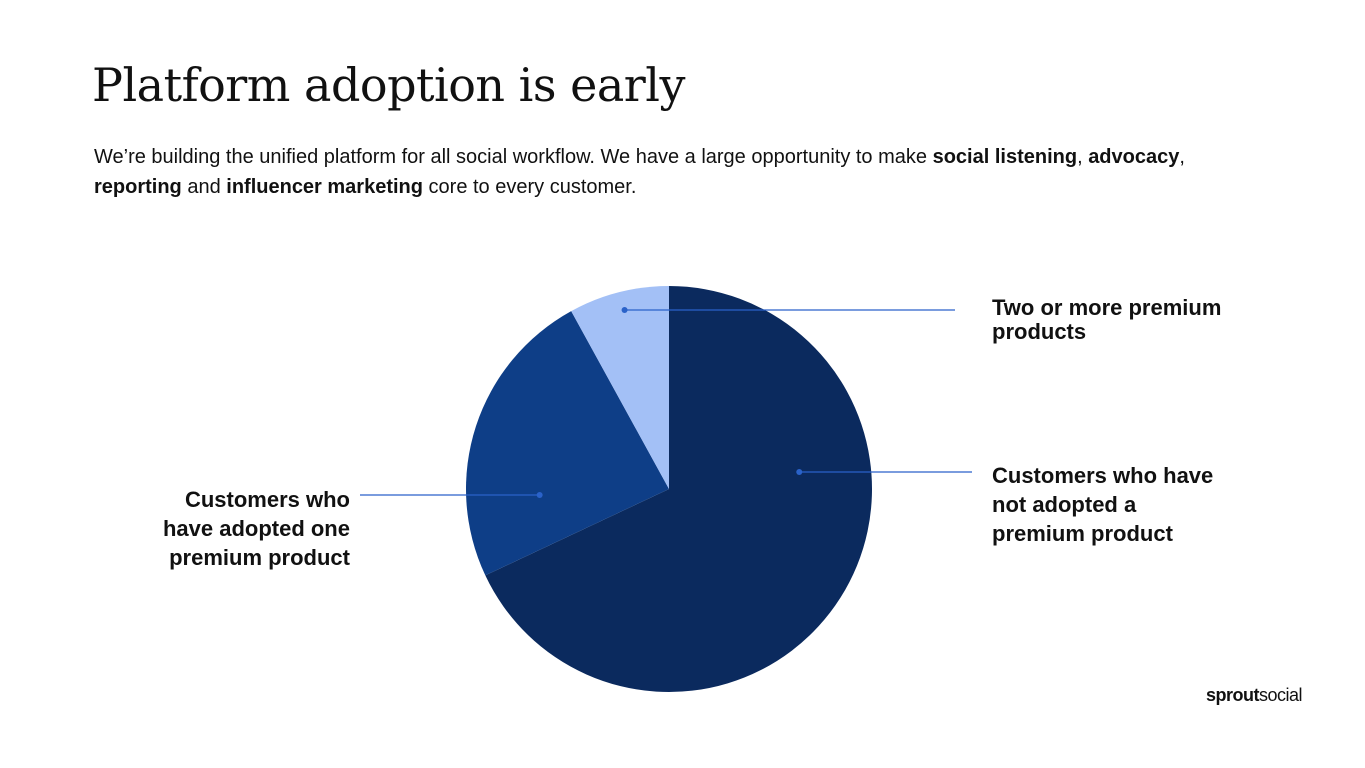 This screenshot has width=1365, height=768. I want to click on slide-title: Platform adoption is early, so click(388, 85).